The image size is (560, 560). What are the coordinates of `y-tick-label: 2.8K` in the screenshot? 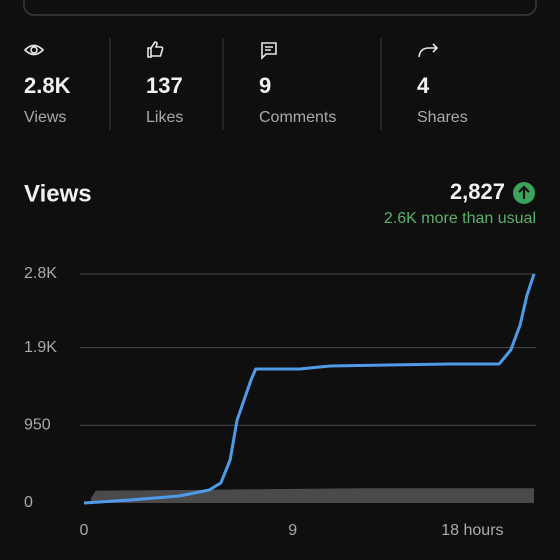 It's located at (40, 273).